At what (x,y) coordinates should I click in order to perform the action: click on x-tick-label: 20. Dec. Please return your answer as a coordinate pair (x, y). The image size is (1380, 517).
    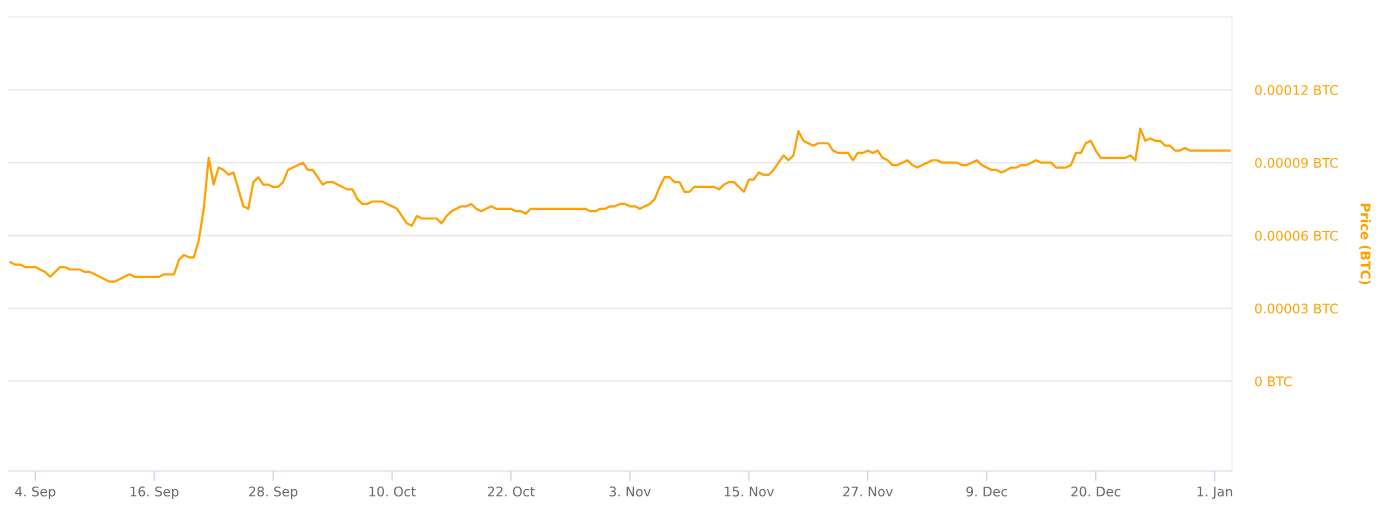
    Looking at the image, I should click on (1096, 491).